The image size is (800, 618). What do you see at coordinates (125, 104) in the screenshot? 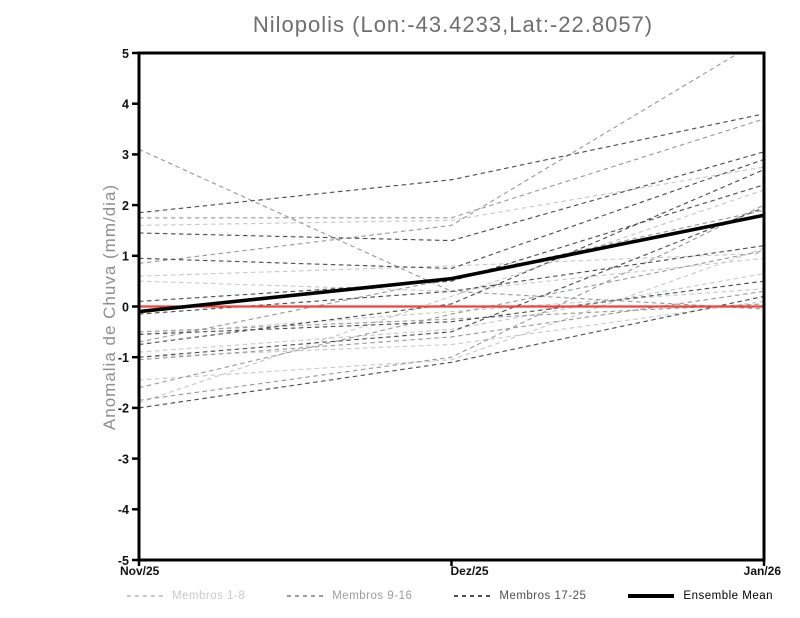
I see `y-tick-label: 4` at bounding box center [125, 104].